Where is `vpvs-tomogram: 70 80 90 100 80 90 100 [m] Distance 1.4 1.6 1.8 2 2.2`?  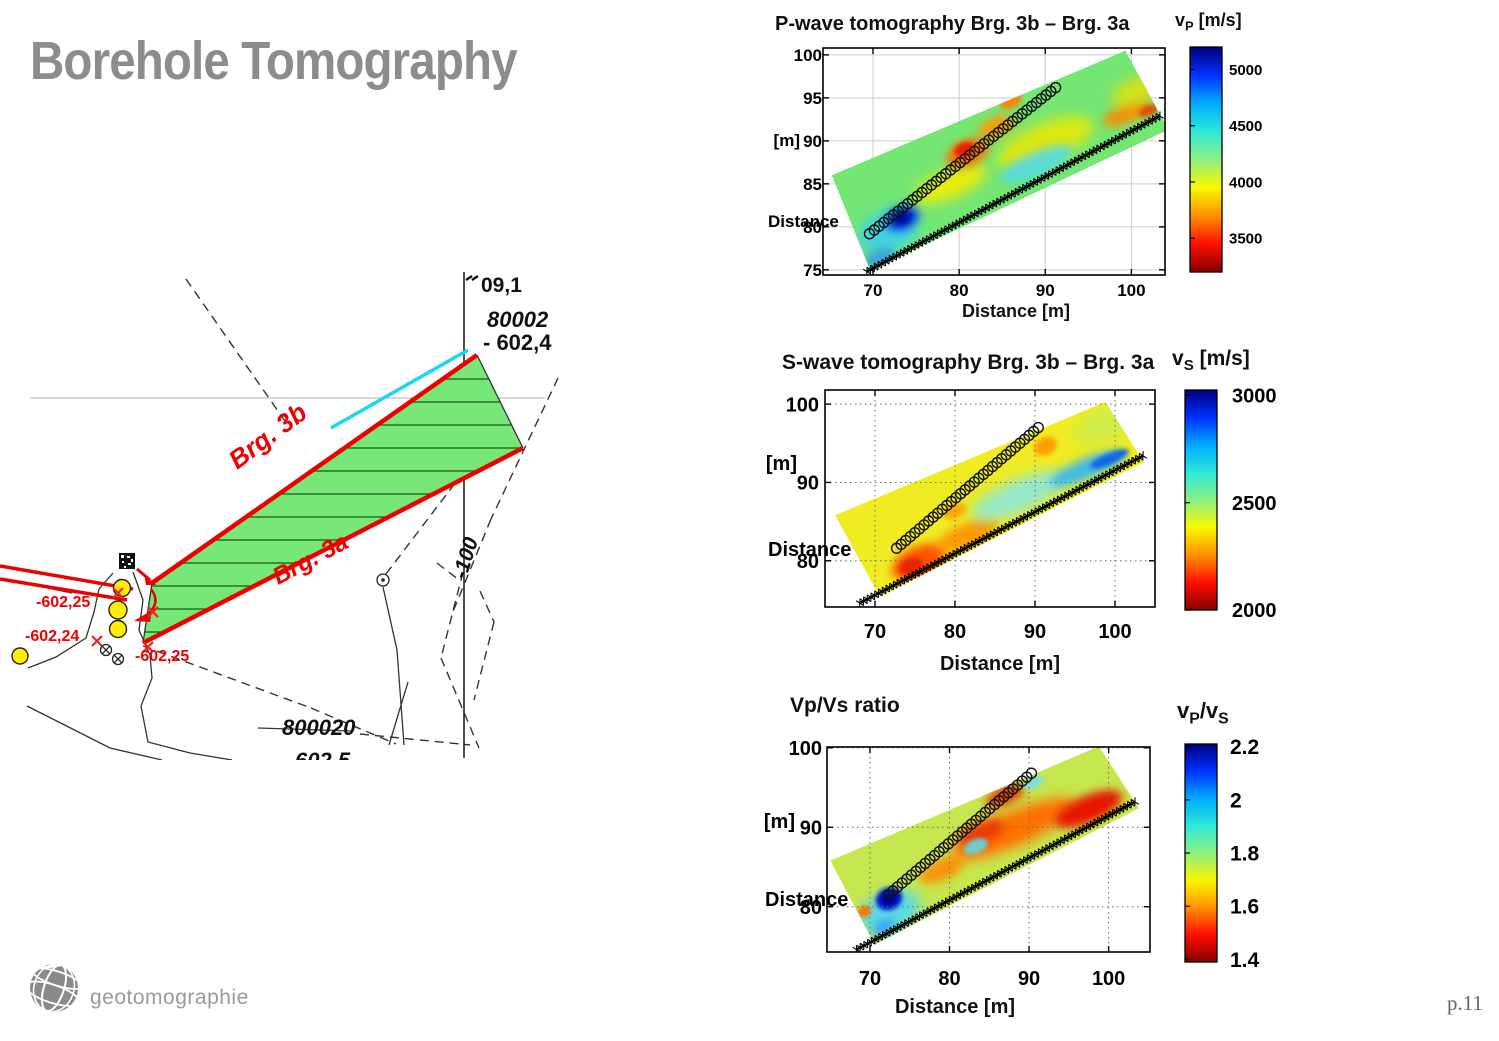
vpvs-tomogram: 70 80 90 100 80 90 100 [m] Distance 1.4 1.6 1.8 2 2.2 is located at coordinates (1012, 863).